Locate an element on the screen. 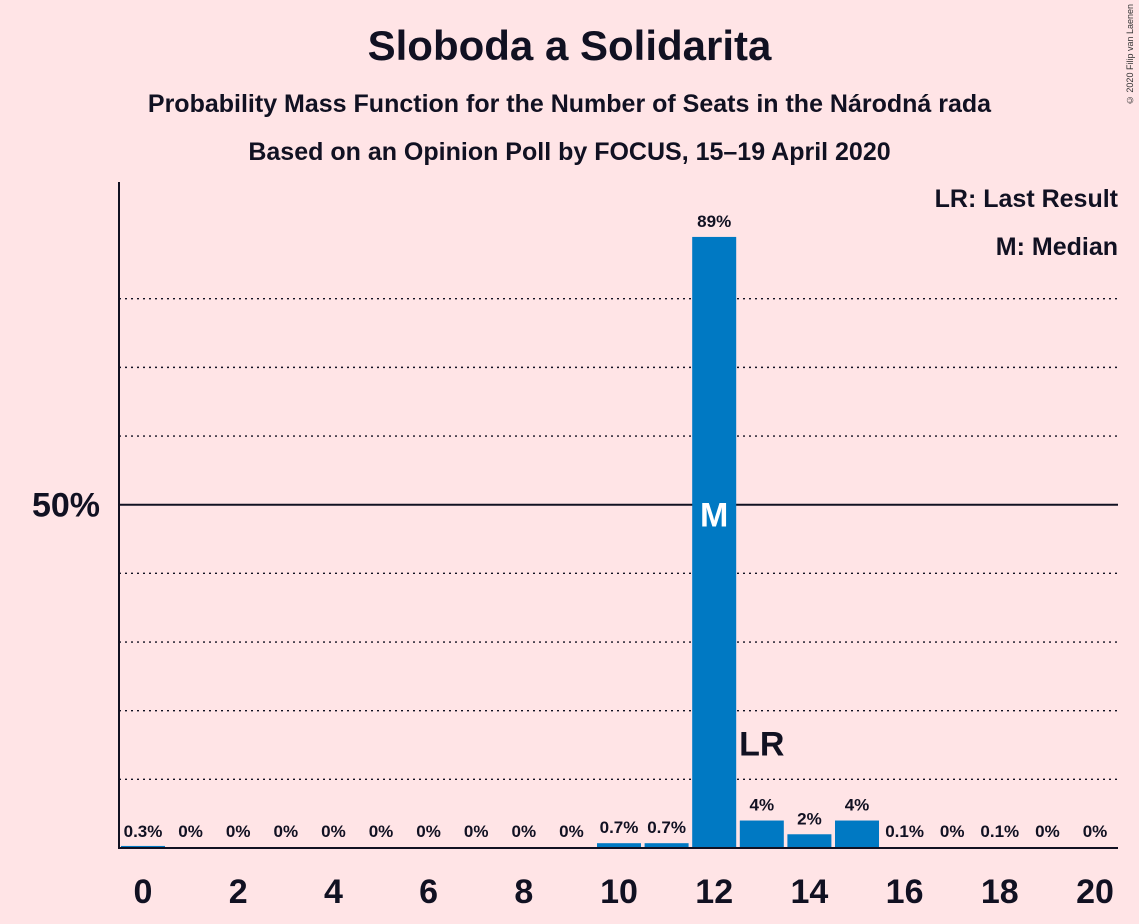  median-marker: M is located at coordinates (714, 515).